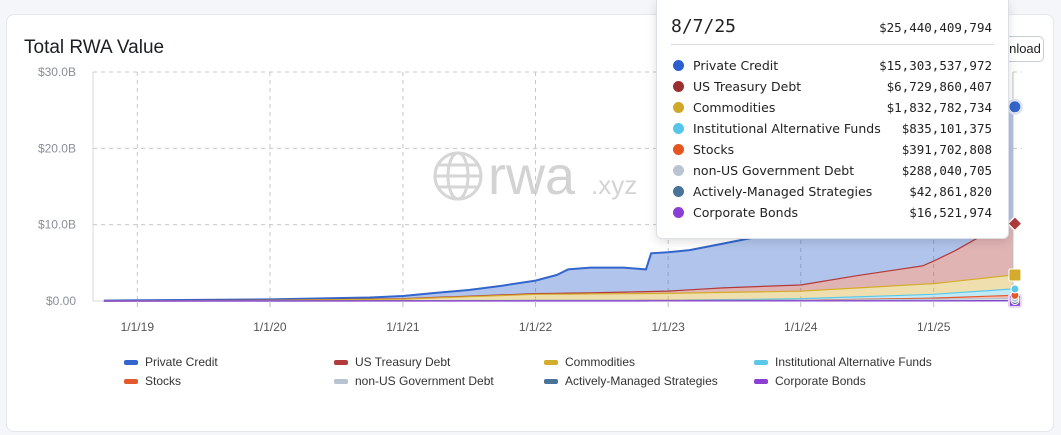 The image size is (1061, 435). I want to click on y-axis: $0.00 $10.0B $20.0B $30.0B, so click(57, 186).